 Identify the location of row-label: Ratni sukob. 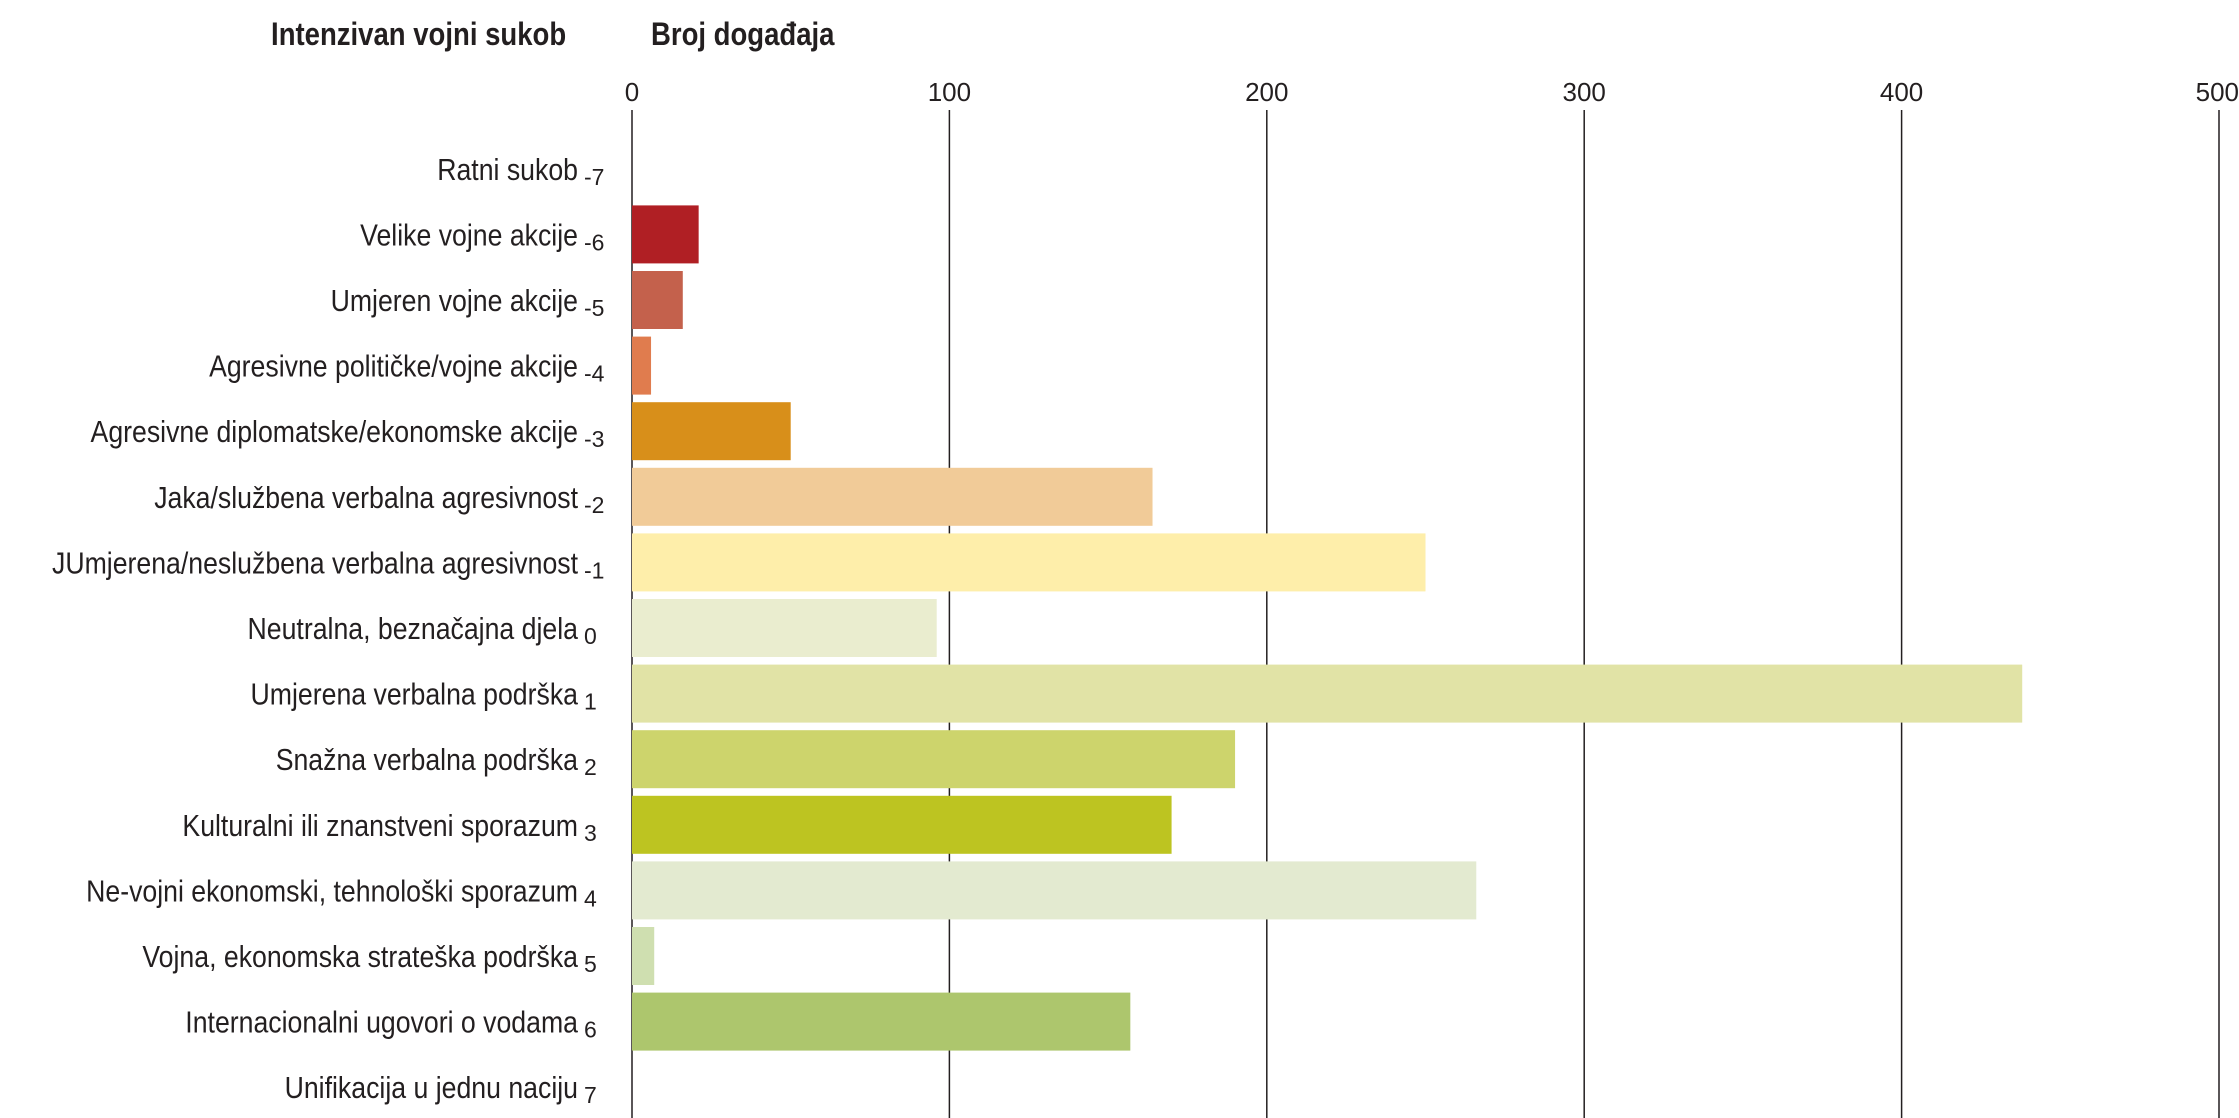
(507, 170).